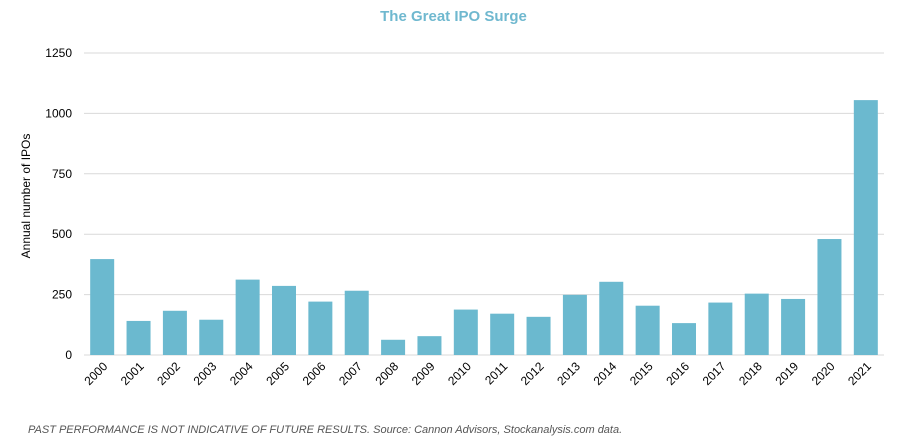 Image resolution: width=907 pixels, height=447 pixels. Describe the element at coordinates (284, 320) in the screenshot. I see `bar-2005` at that location.